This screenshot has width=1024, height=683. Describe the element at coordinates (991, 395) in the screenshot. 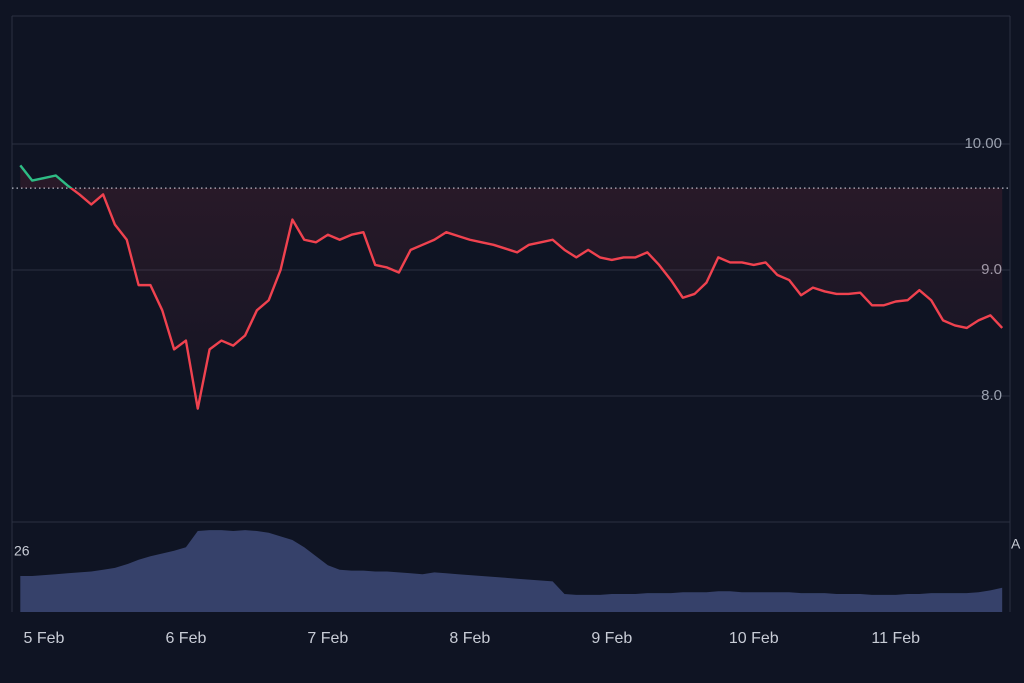

I see `y-tick-label: 8.0` at that location.